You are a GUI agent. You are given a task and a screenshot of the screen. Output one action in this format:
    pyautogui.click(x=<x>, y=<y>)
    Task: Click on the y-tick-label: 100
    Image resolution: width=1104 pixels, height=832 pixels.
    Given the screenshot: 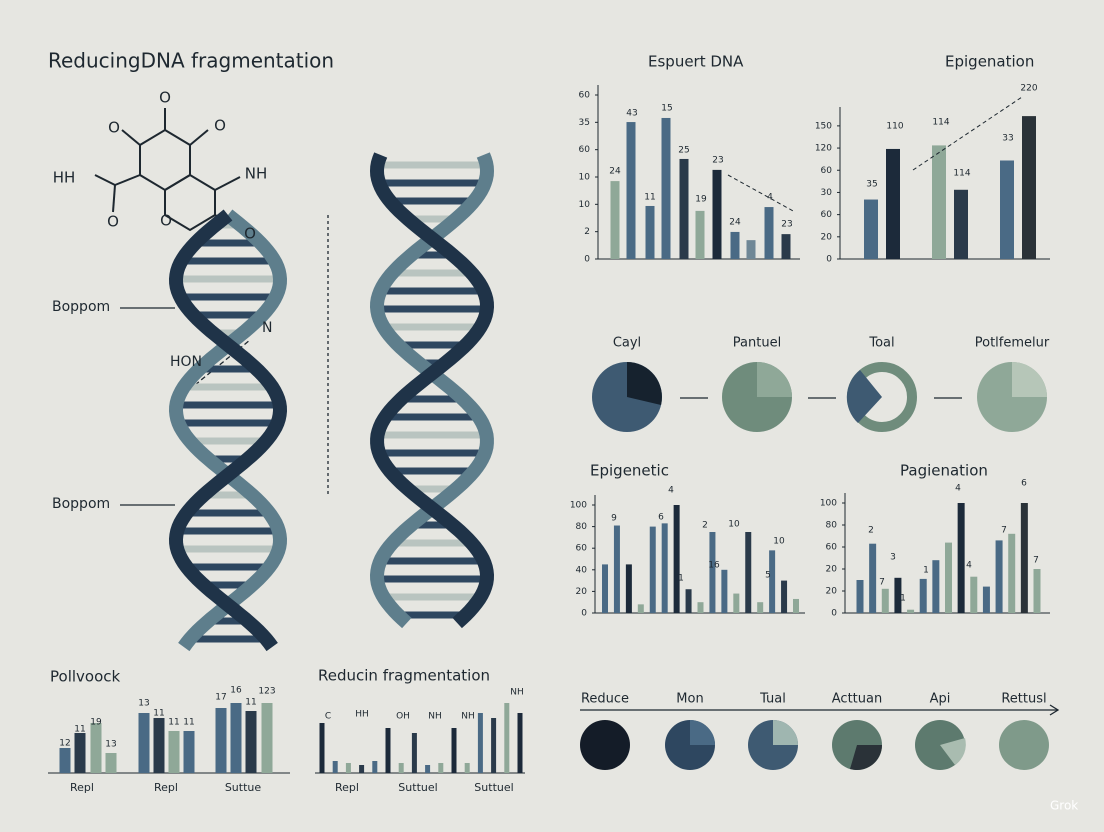 What is the action you would take?
    pyautogui.click(x=578, y=506)
    